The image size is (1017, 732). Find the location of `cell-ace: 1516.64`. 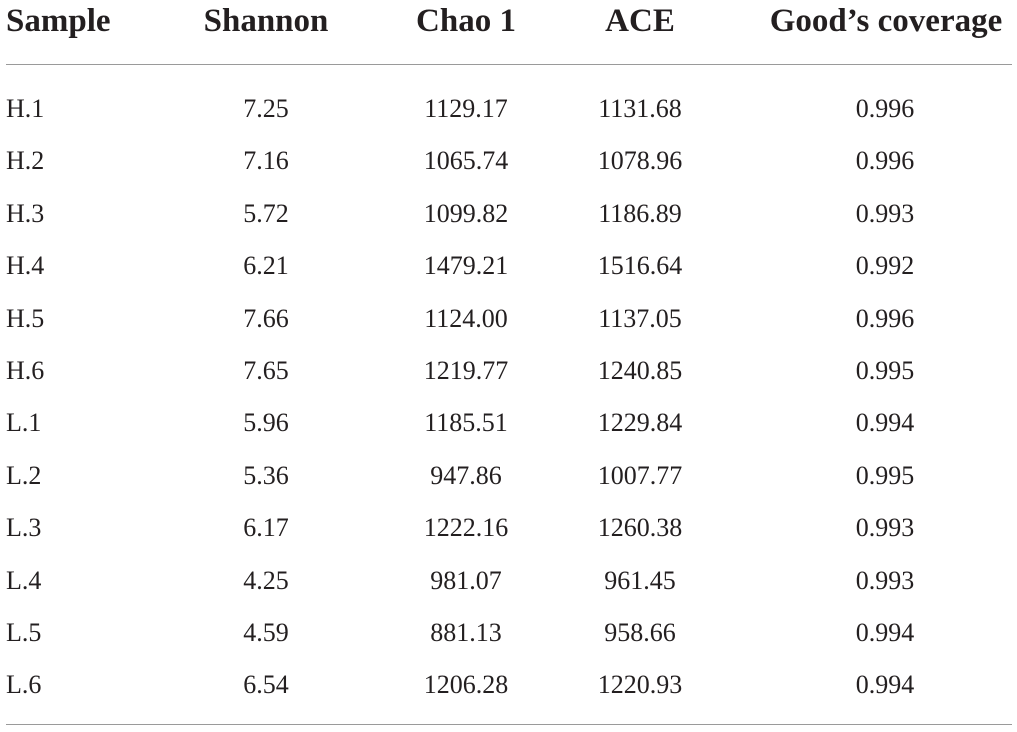

cell-ace: 1516.64 is located at coordinates (640, 266).